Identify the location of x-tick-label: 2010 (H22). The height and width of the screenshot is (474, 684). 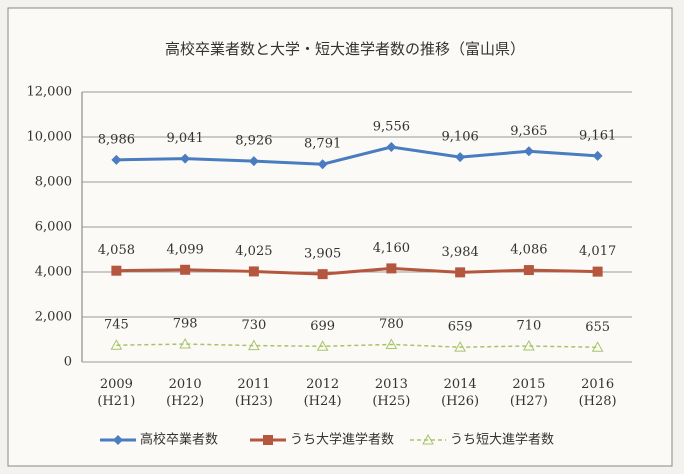
(185, 393).